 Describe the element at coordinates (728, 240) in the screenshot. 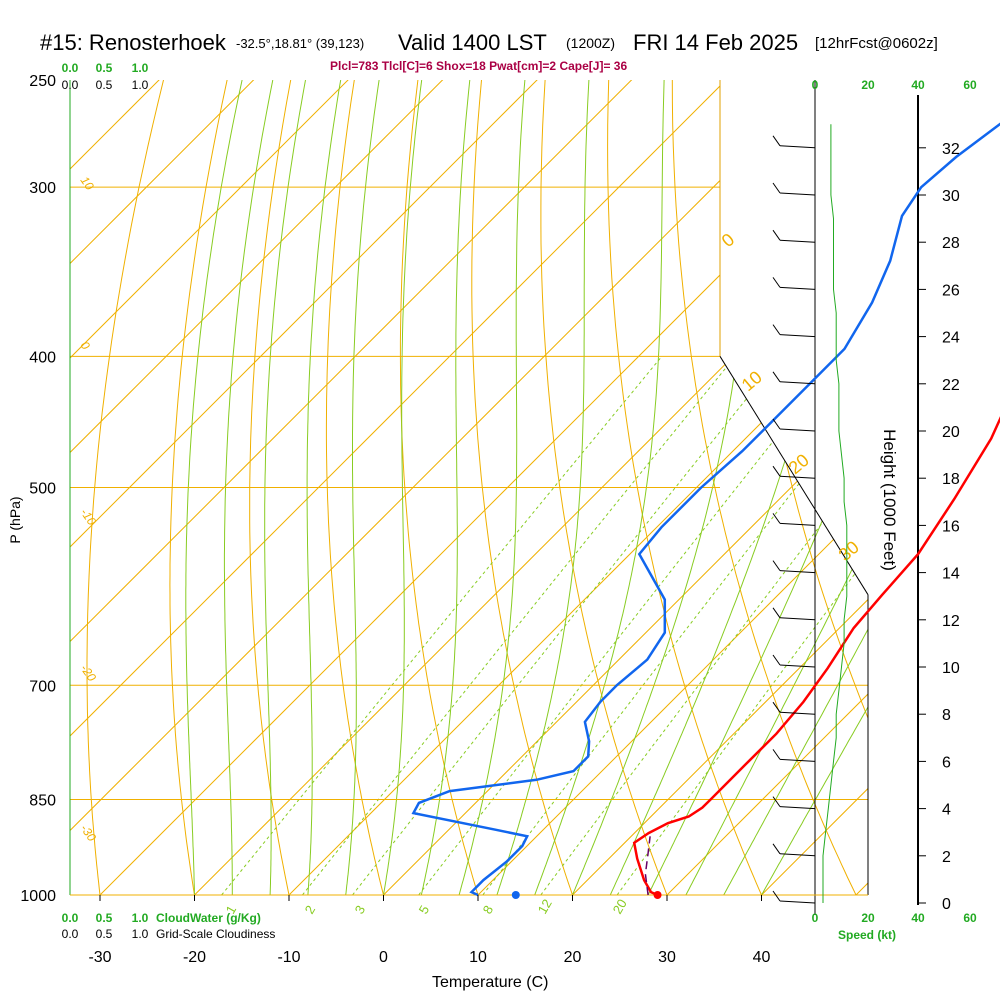

I see `isotherm-label: 0` at that location.